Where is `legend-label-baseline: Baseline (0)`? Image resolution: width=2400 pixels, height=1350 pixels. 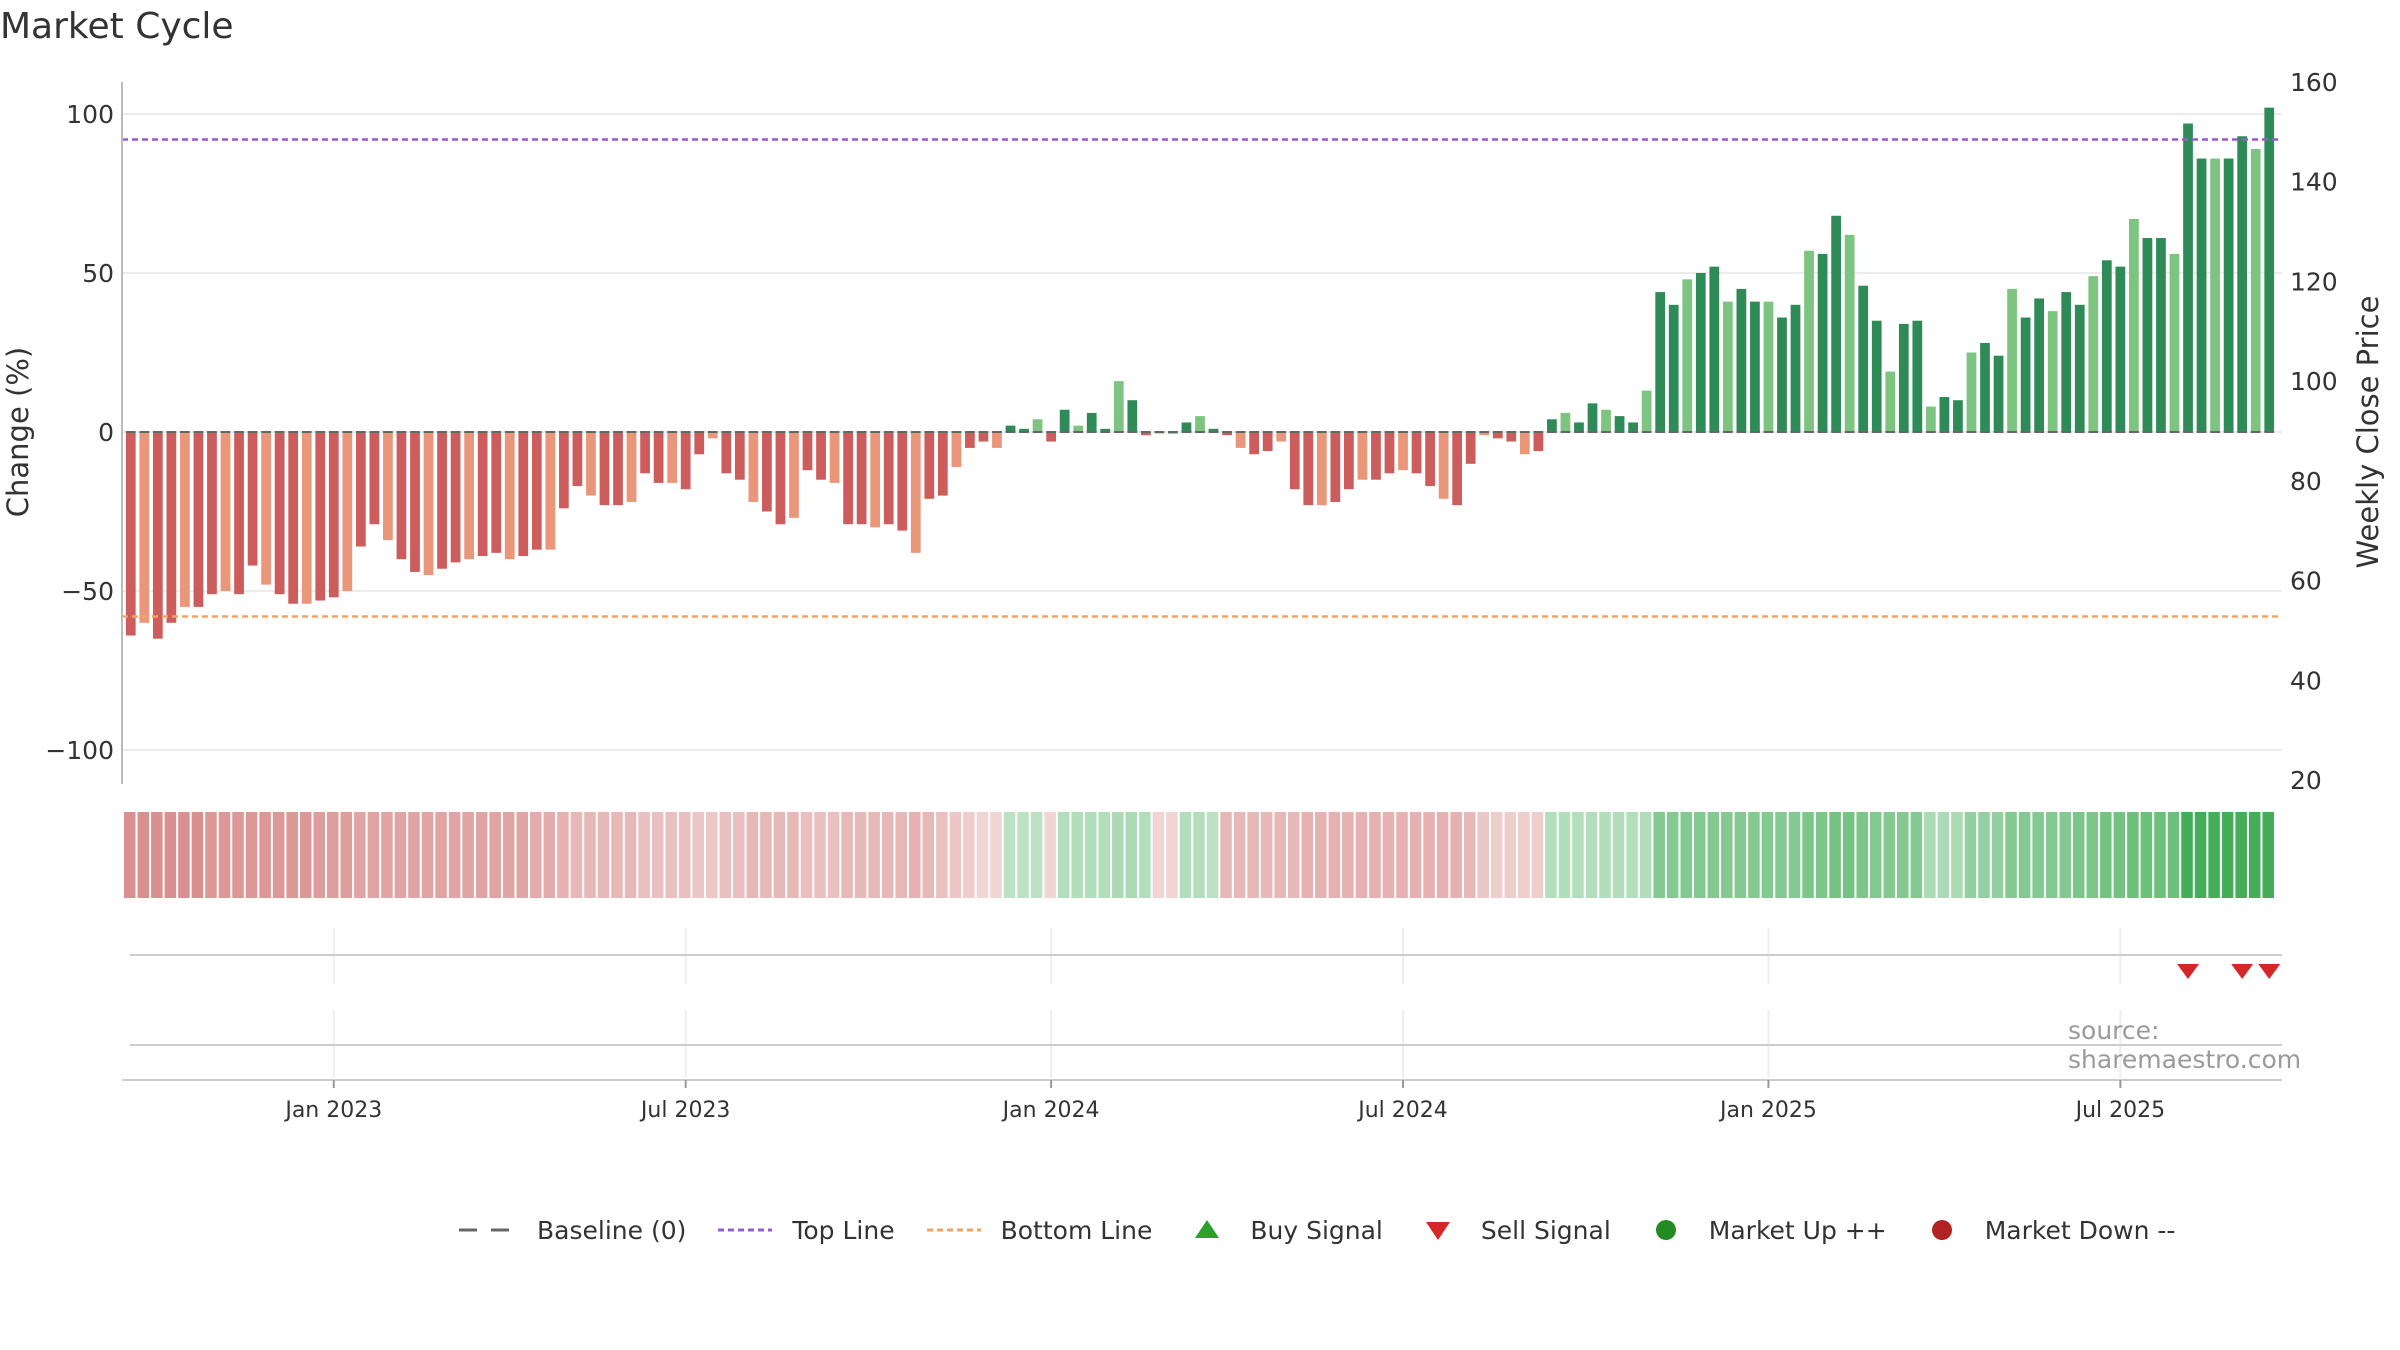 legend-label-baseline: Baseline (0) is located at coordinates (612, 1230).